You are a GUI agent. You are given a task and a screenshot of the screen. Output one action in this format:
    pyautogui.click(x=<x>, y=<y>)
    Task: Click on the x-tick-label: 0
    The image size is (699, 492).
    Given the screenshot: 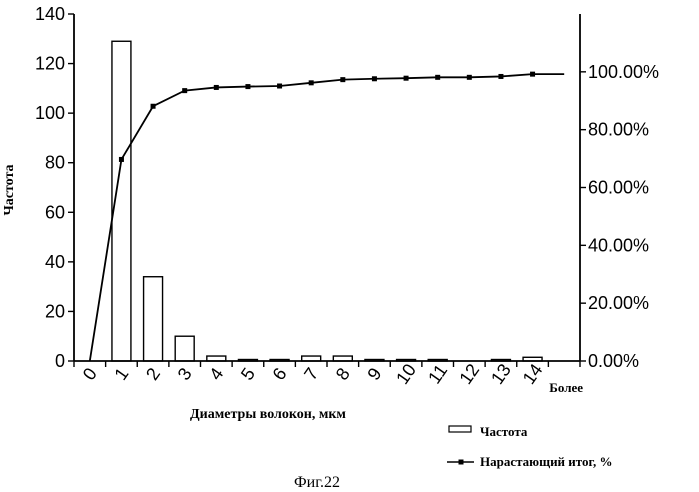 What is the action you would take?
    pyautogui.click(x=90, y=374)
    